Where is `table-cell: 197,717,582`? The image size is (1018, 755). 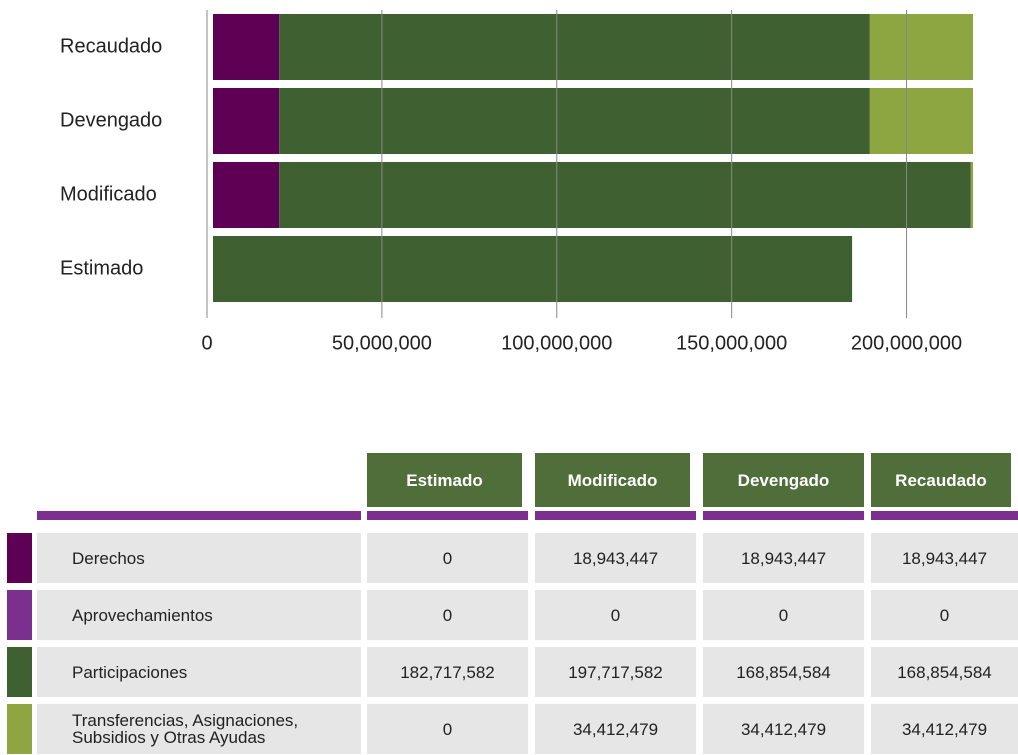 table-cell: 197,717,582 is located at coordinates (615, 672).